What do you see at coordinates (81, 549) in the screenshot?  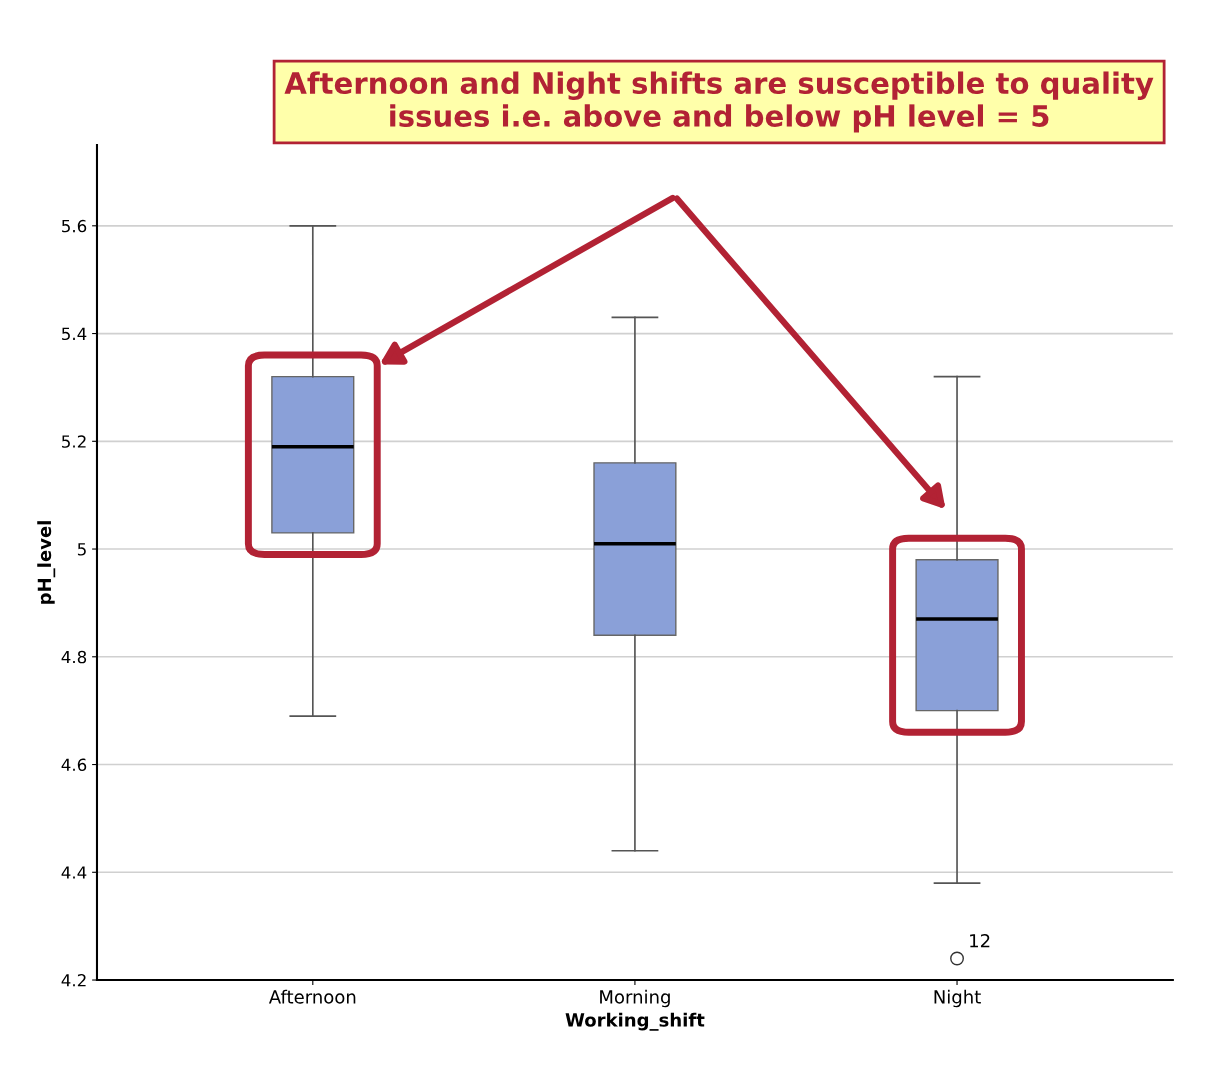 I see `y-tick-label: 5` at bounding box center [81, 549].